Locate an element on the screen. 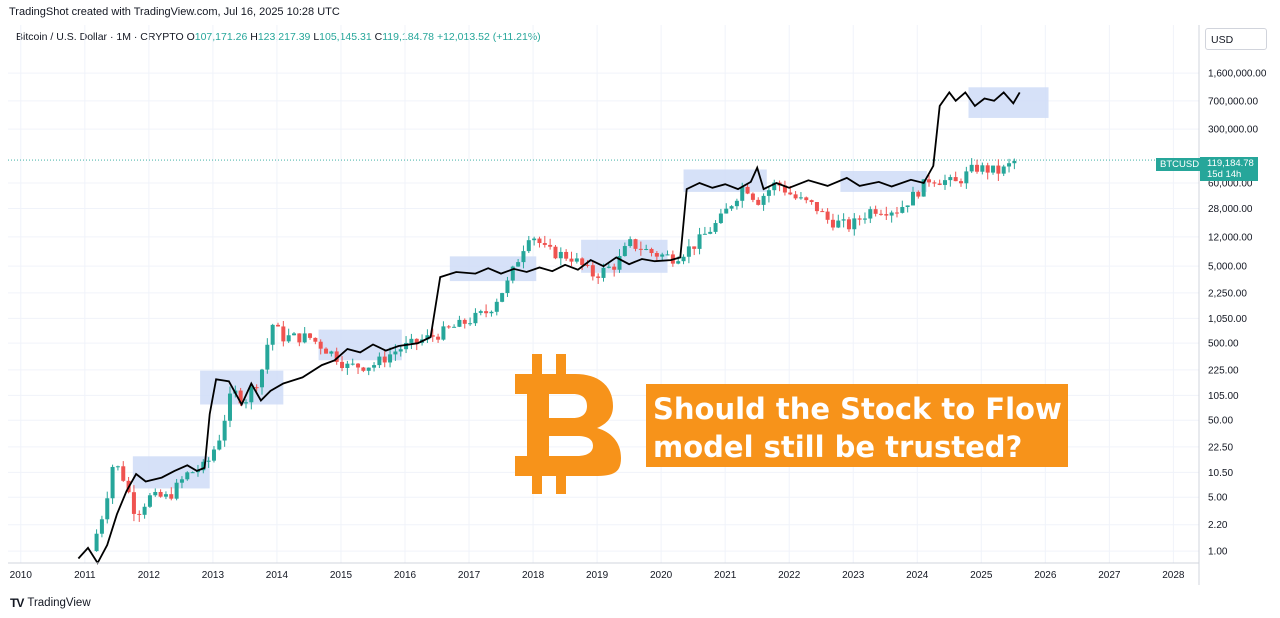  low-value: 105,145.31 is located at coordinates (345, 37).